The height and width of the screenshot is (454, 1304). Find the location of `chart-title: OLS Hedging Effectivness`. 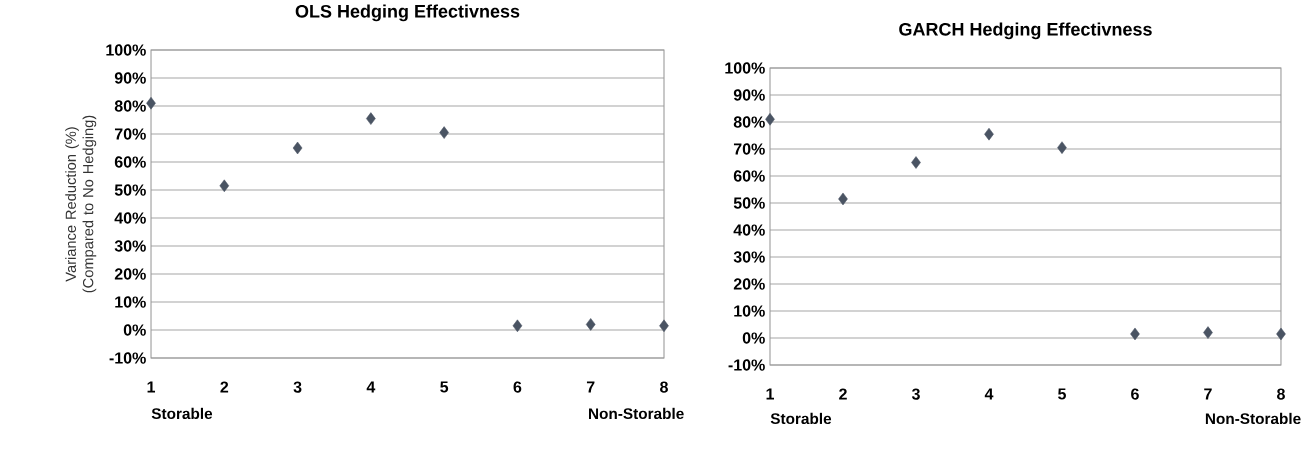

chart-title: OLS Hedging Effectivness is located at coordinates (407, 13).